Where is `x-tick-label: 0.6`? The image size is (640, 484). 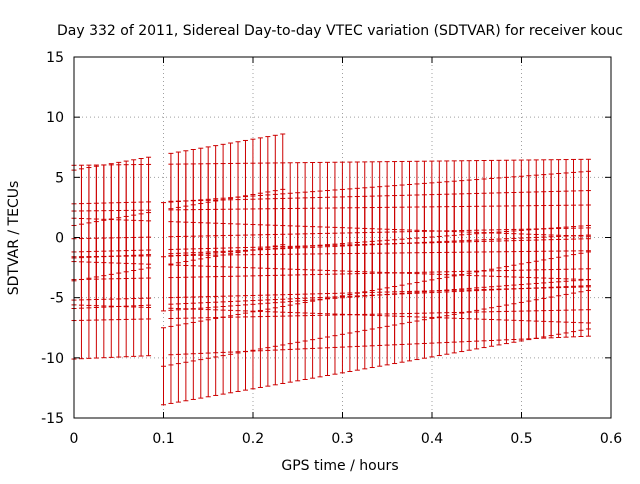
x-tick-label: 0.6 is located at coordinates (611, 439).